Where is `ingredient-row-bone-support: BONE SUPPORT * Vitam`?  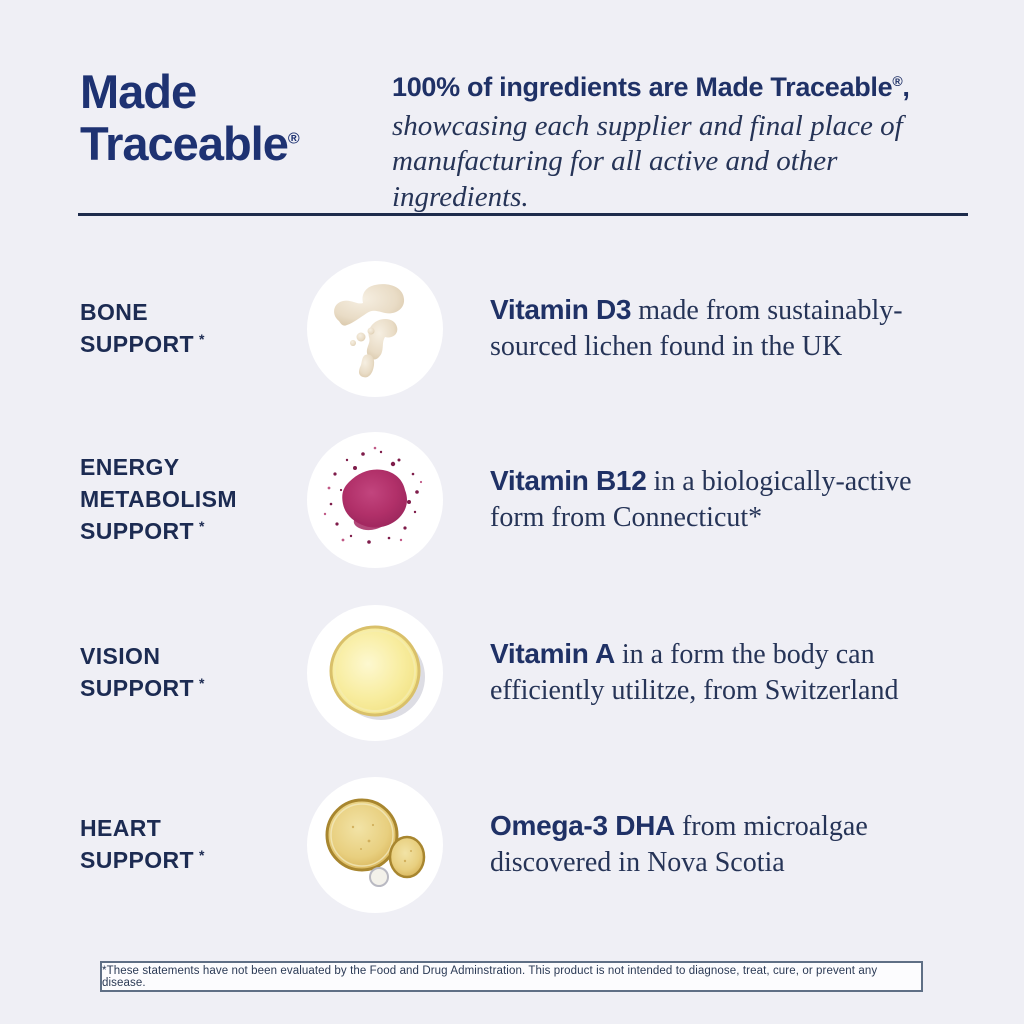 ingredient-row-bone-support: BONE SUPPORT * Vitam is located at coordinates (524, 329).